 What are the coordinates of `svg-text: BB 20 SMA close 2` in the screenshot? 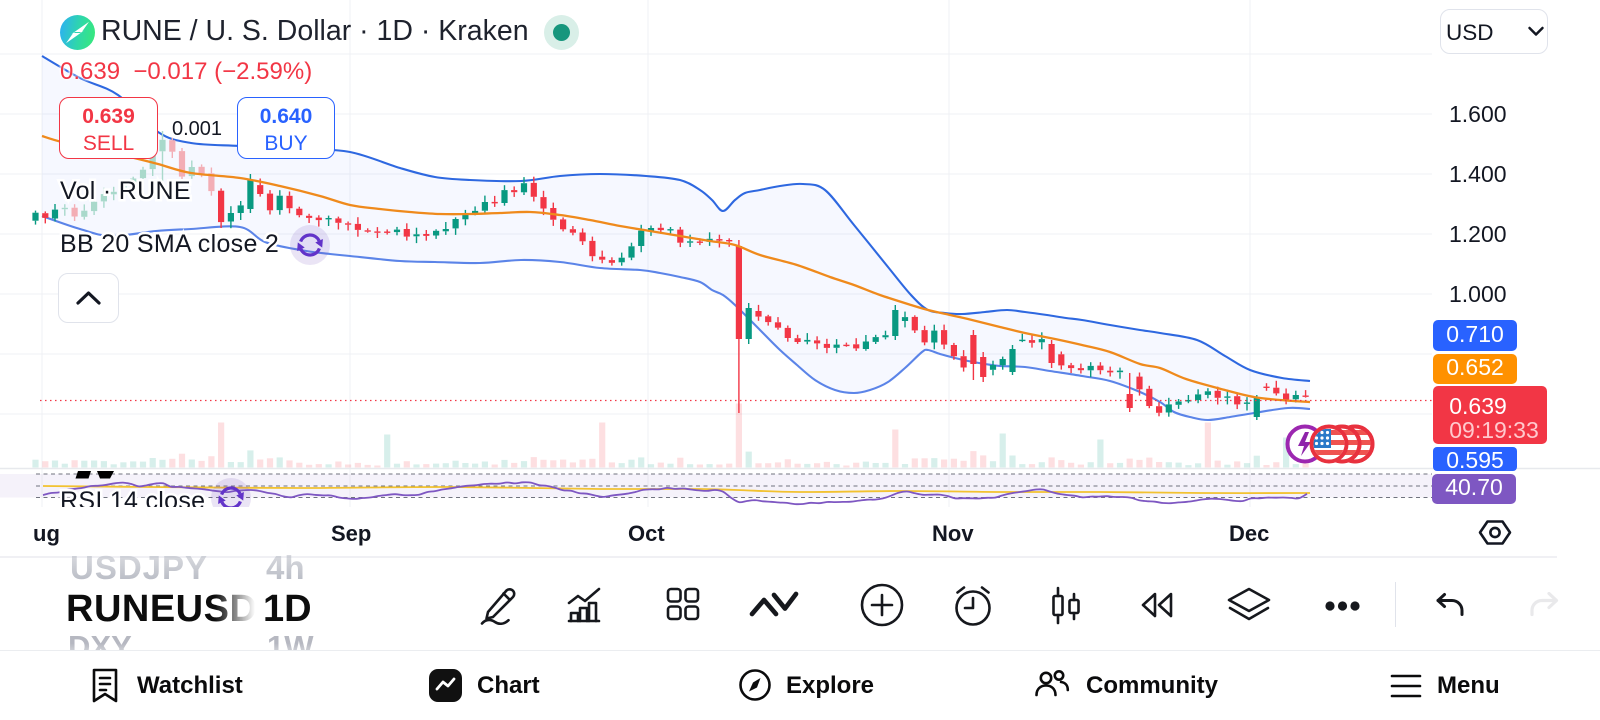 It's located at (169, 244).